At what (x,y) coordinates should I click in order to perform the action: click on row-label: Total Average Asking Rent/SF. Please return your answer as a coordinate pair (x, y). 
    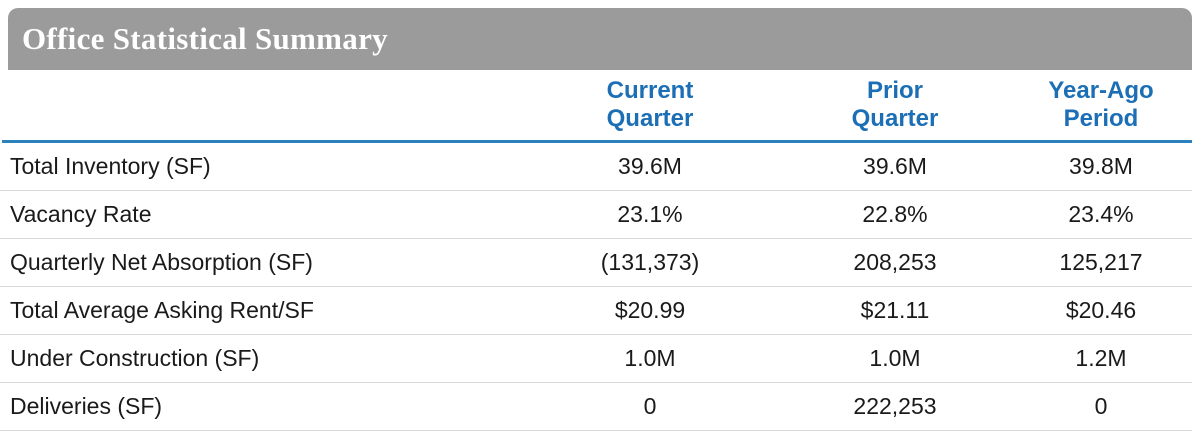
    Looking at the image, I should click on (162, 310).